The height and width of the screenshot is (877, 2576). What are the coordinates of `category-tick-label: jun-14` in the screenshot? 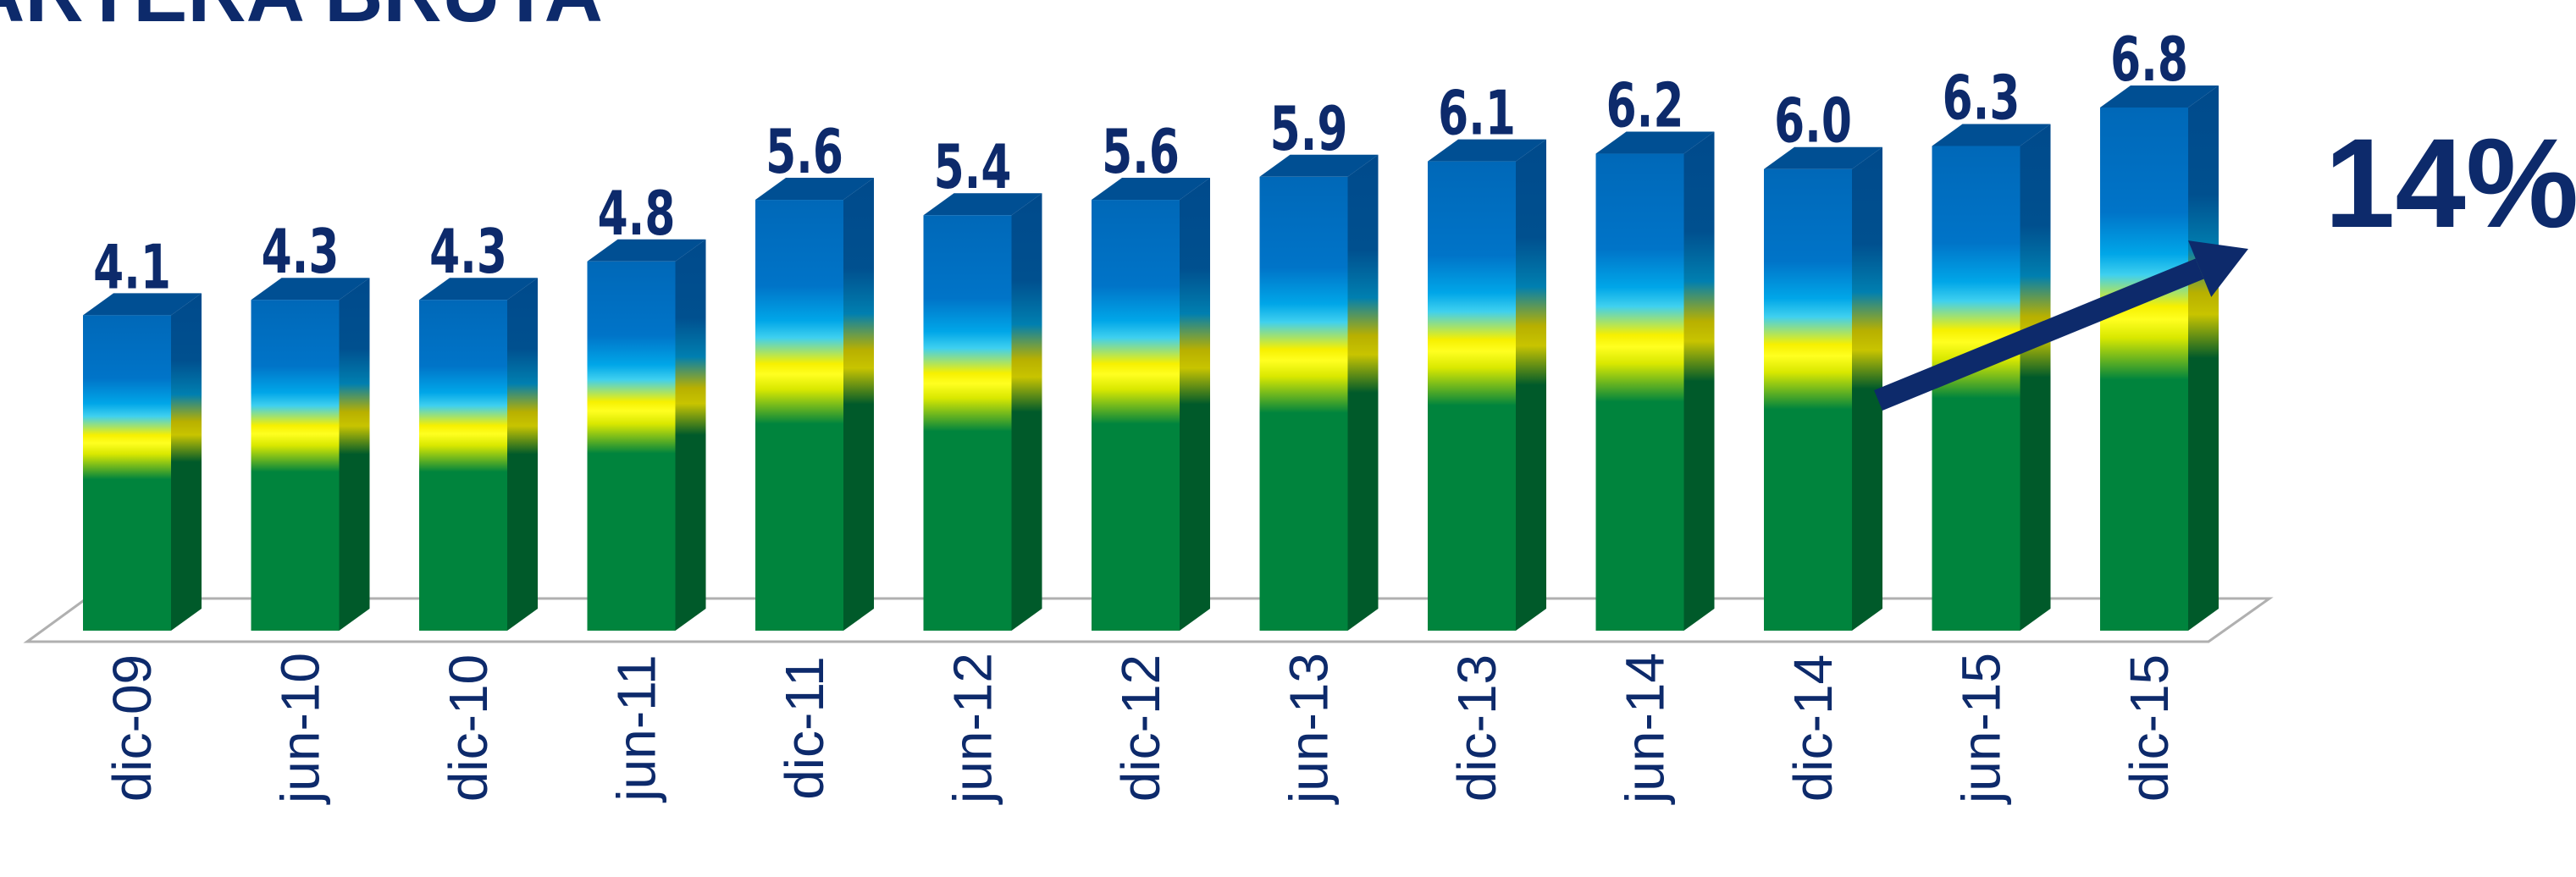 It's located at (1645, 729).